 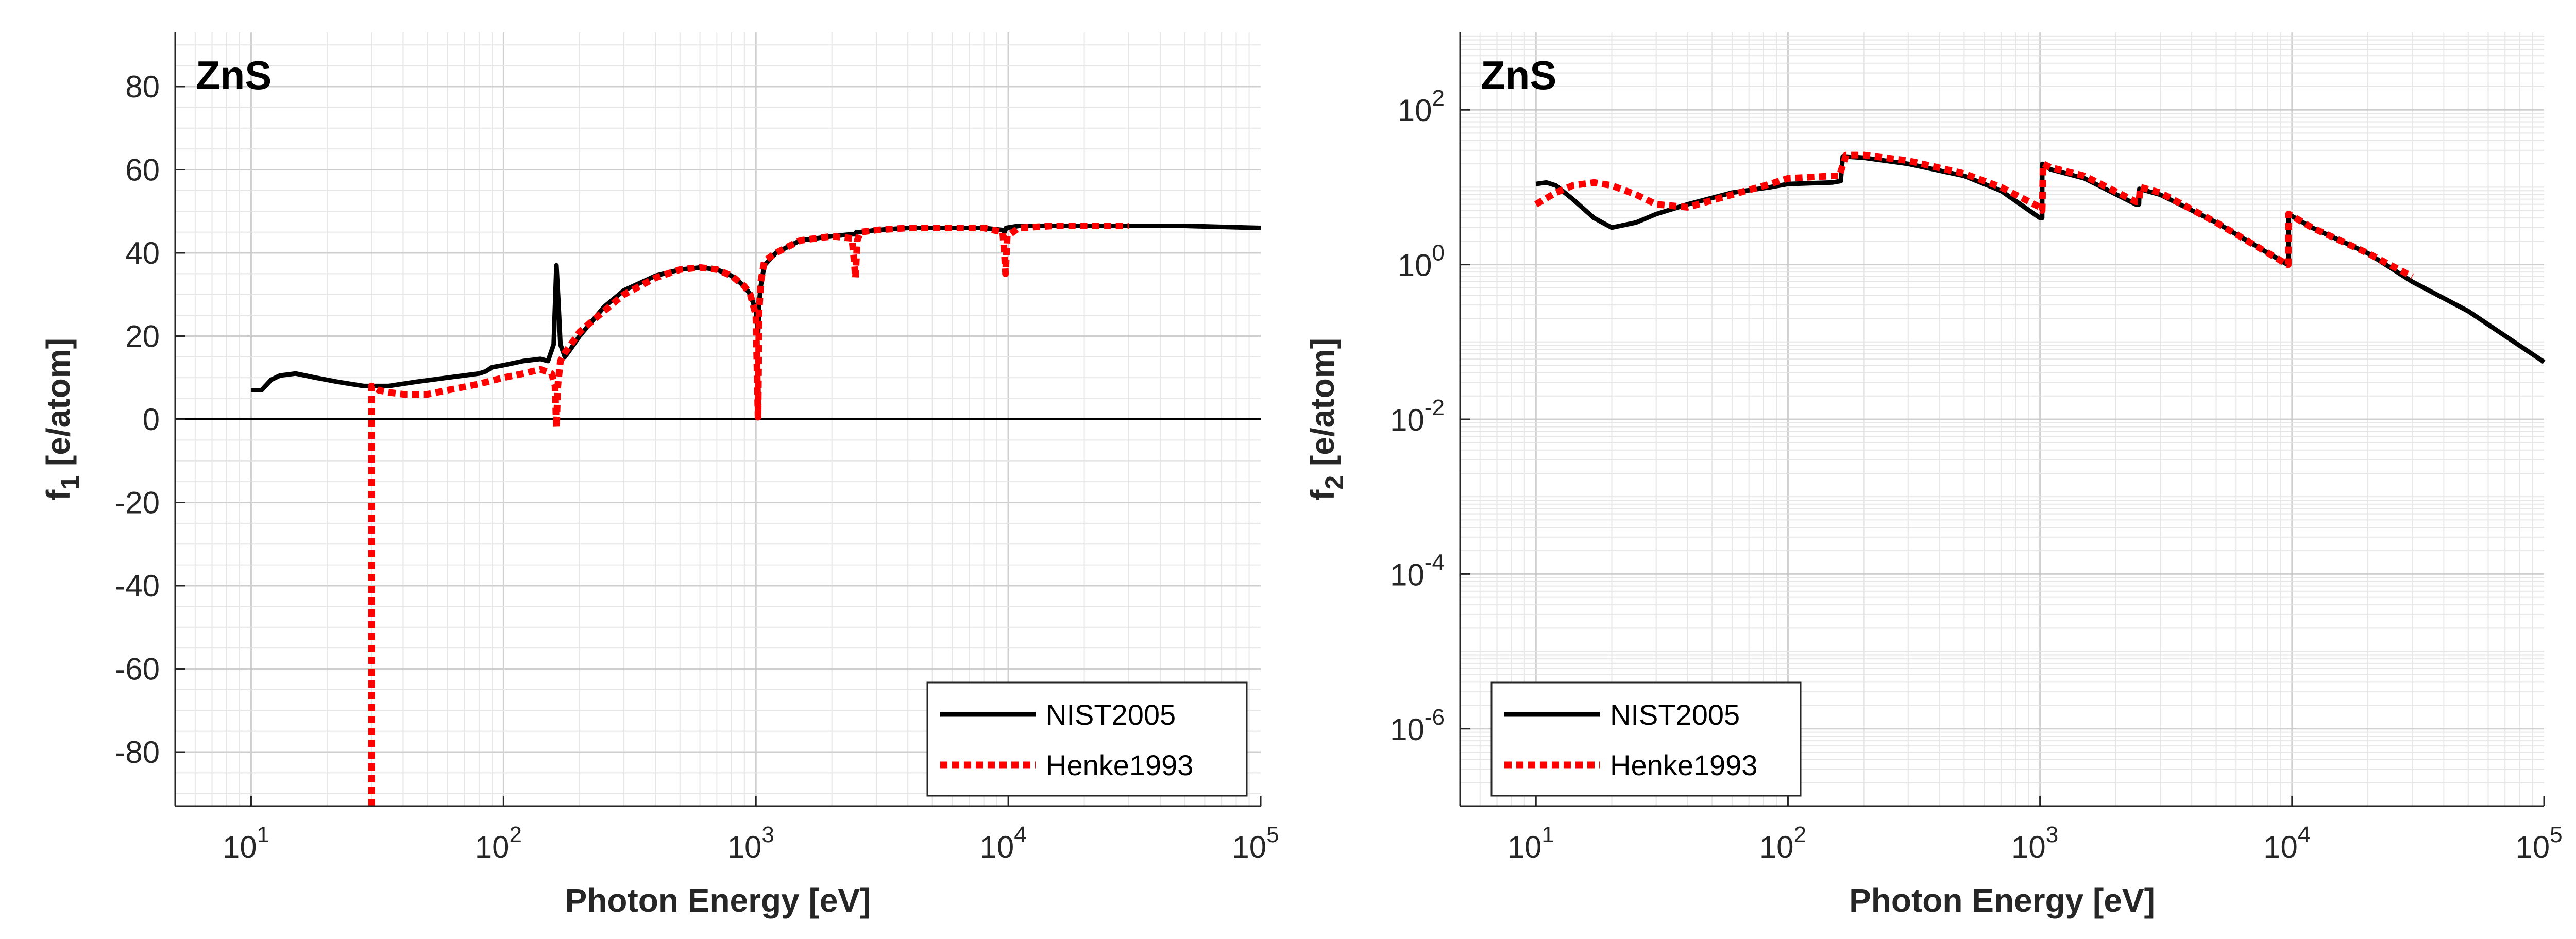 I want to click on y-tick-label: -80, so click(x=137, y=752).